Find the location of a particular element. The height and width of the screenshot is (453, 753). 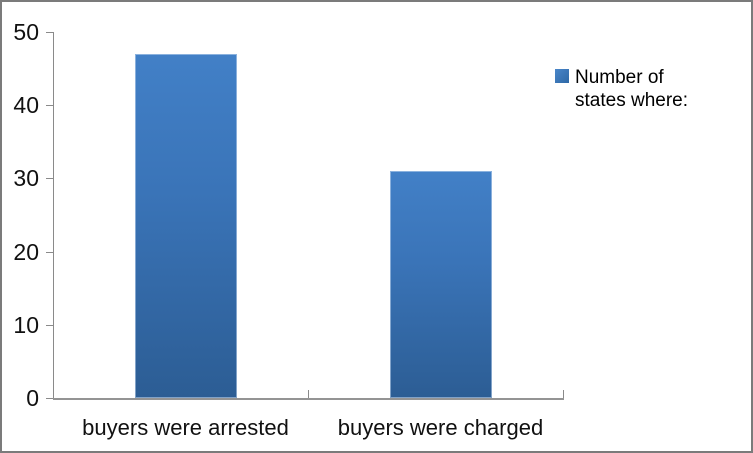

category-label: buyers were arrested is located at coordinates (185, 427).